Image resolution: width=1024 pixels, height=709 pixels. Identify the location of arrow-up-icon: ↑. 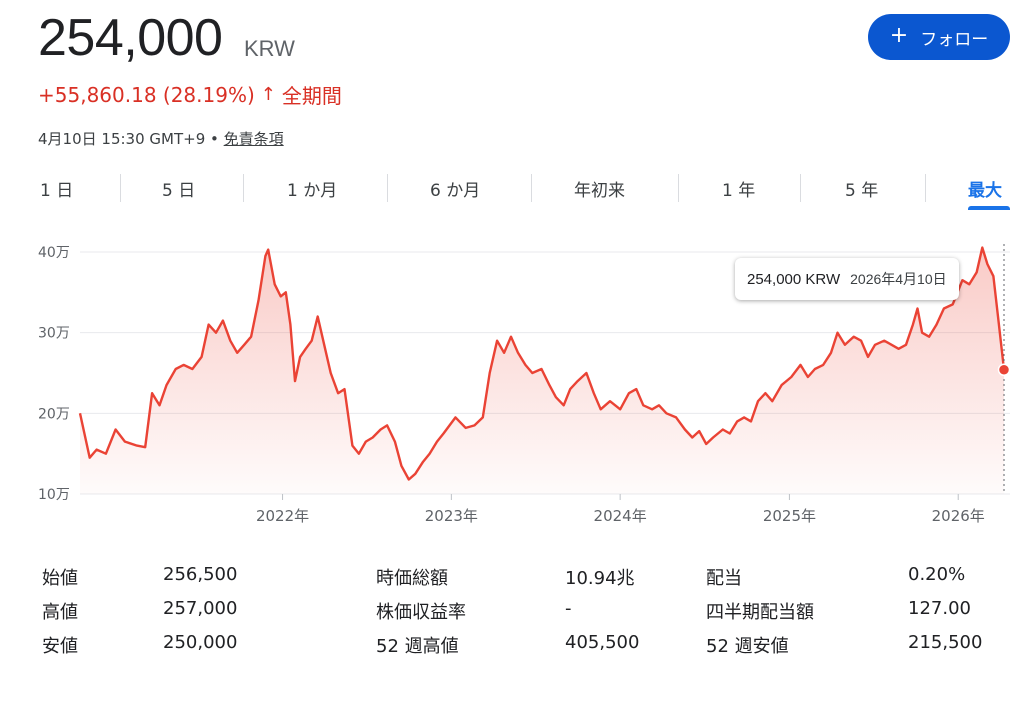
(268, 94).